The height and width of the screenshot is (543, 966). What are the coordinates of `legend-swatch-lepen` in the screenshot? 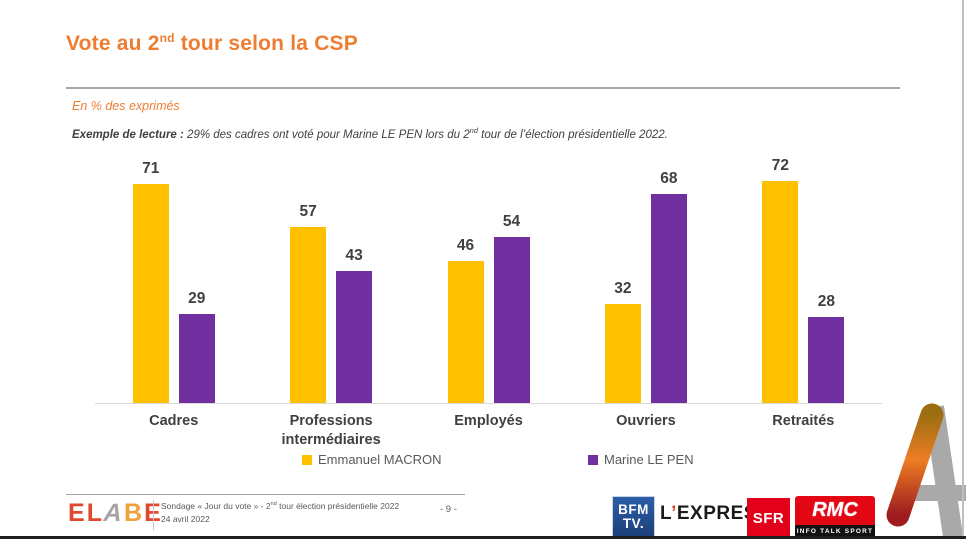 It's located at (593, 459).